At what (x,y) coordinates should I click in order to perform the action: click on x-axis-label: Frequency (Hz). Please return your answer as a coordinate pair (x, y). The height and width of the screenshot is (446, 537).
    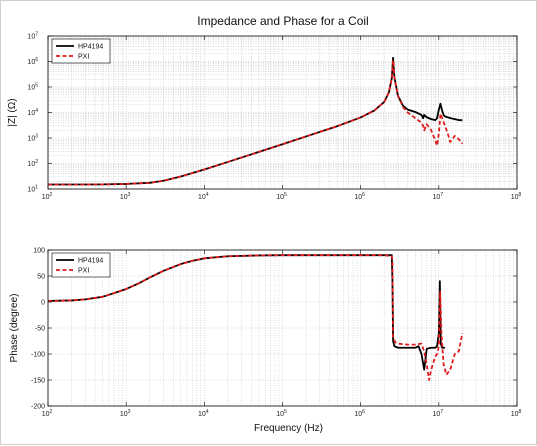
    Looking at the image, I should click on (288, 428).